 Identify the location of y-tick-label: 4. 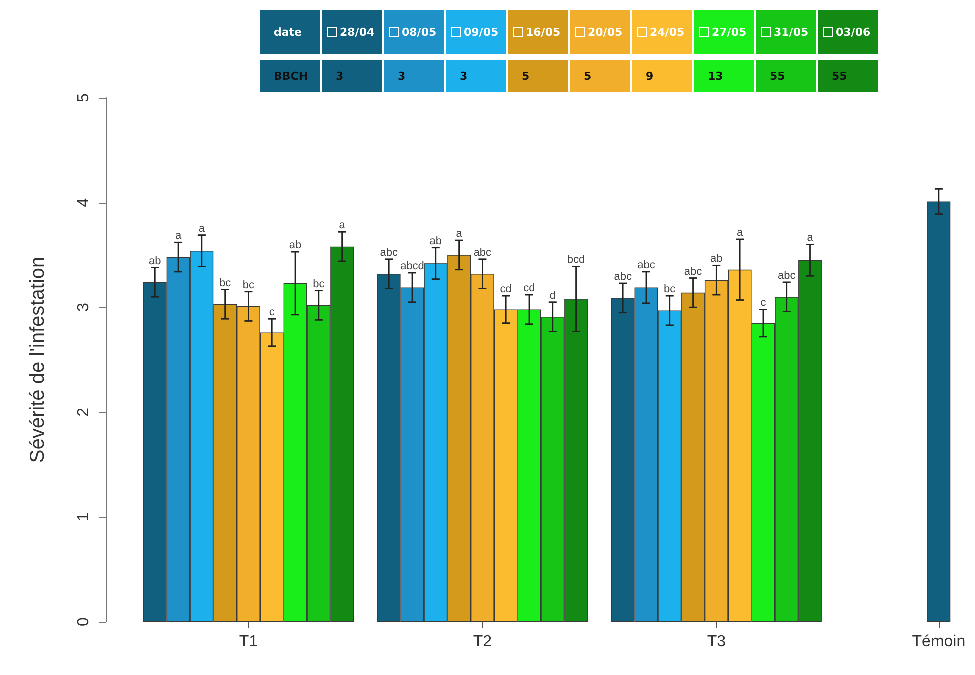
(84, 203).